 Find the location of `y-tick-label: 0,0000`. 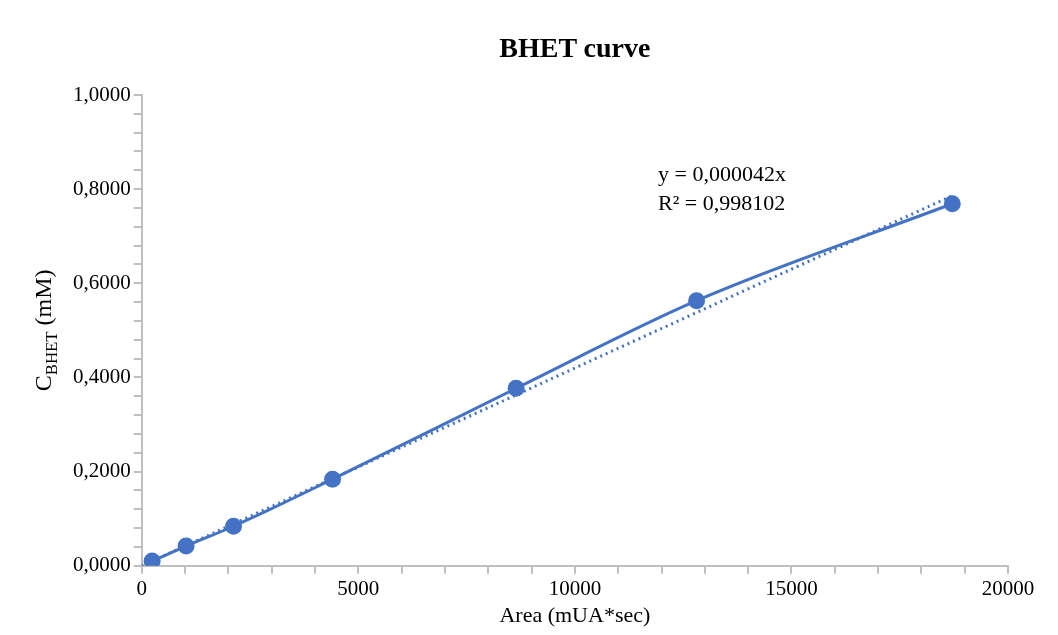

y-tick-label: 0,0000 is located at coordinates (102, 564).